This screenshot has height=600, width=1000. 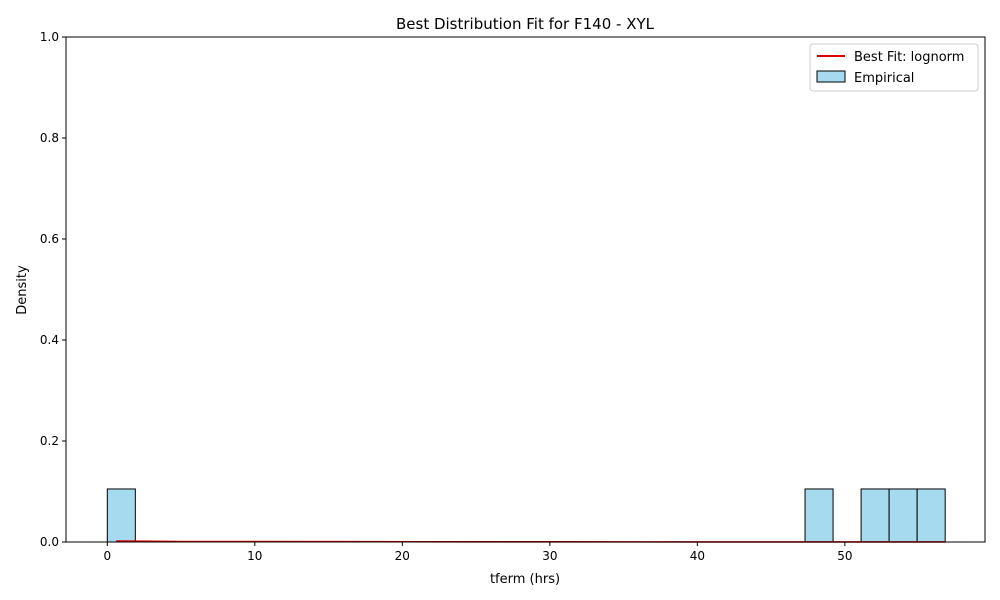 I want to click on x-tick-label-40: 40, so click(x=697, y=556).